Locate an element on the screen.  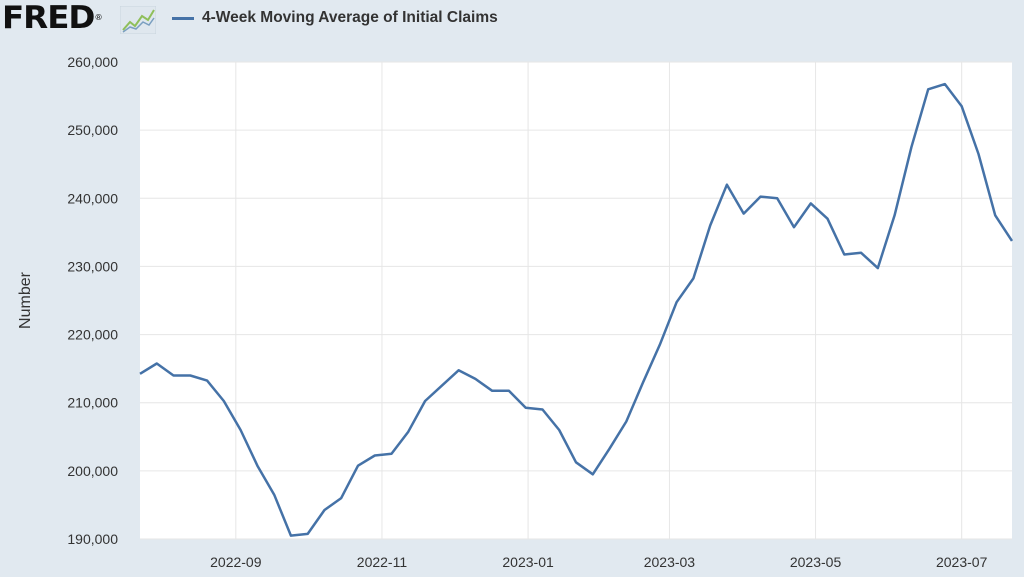
y-tick-label: 190,000 is located at coordinates (92, 539).